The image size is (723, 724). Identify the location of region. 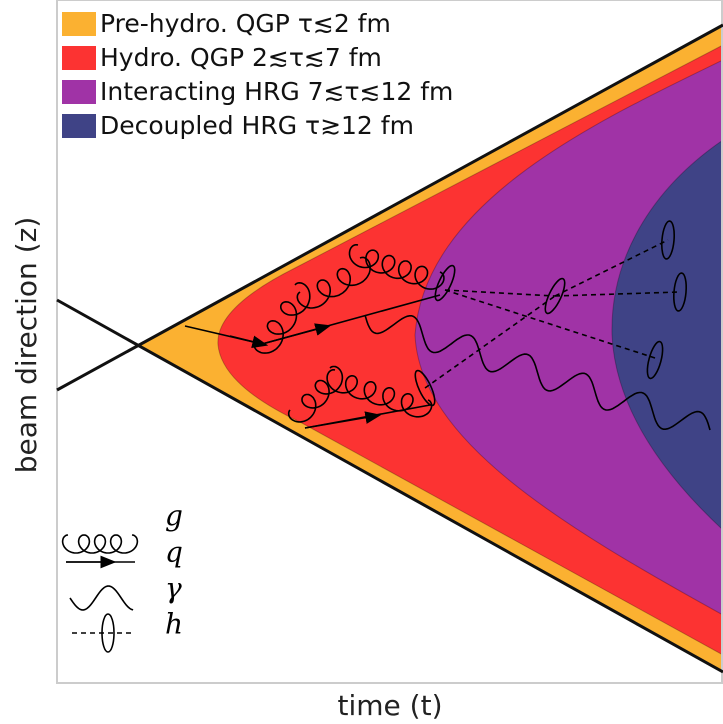
(667, 335).